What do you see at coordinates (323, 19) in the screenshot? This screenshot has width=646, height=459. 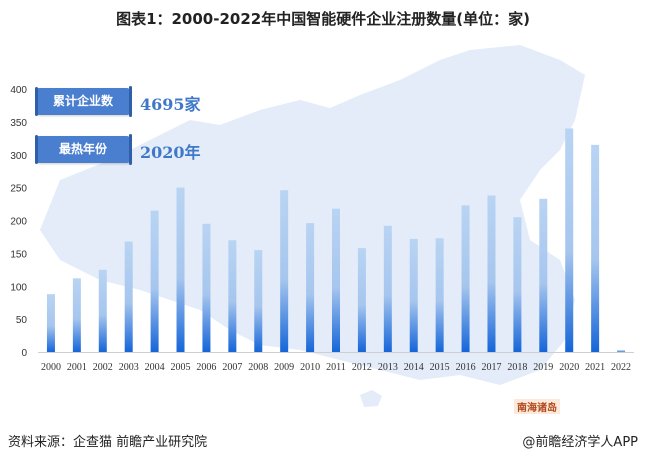 I see `chart-title: 图表1：2000-2022年中国智能硬件企业注册数量(单位：家)` at bounding box center [323, 19].